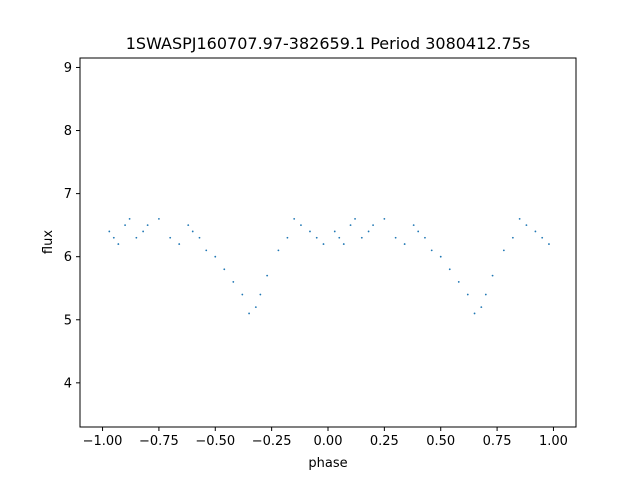  I want to click on y-axis-label: flux, so click(48, 242).